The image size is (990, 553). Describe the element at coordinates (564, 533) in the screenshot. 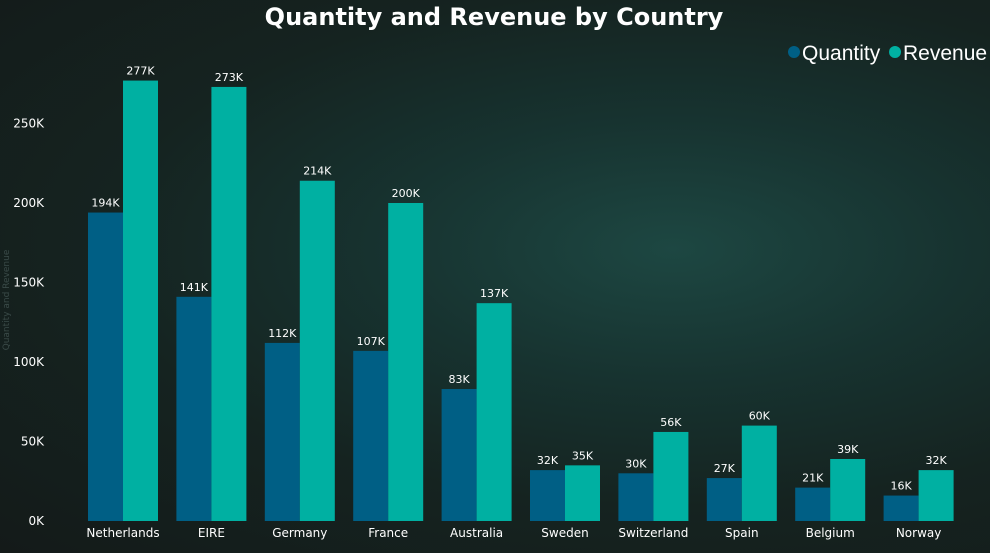

I see `x-tick-label: Sweden` at that location.